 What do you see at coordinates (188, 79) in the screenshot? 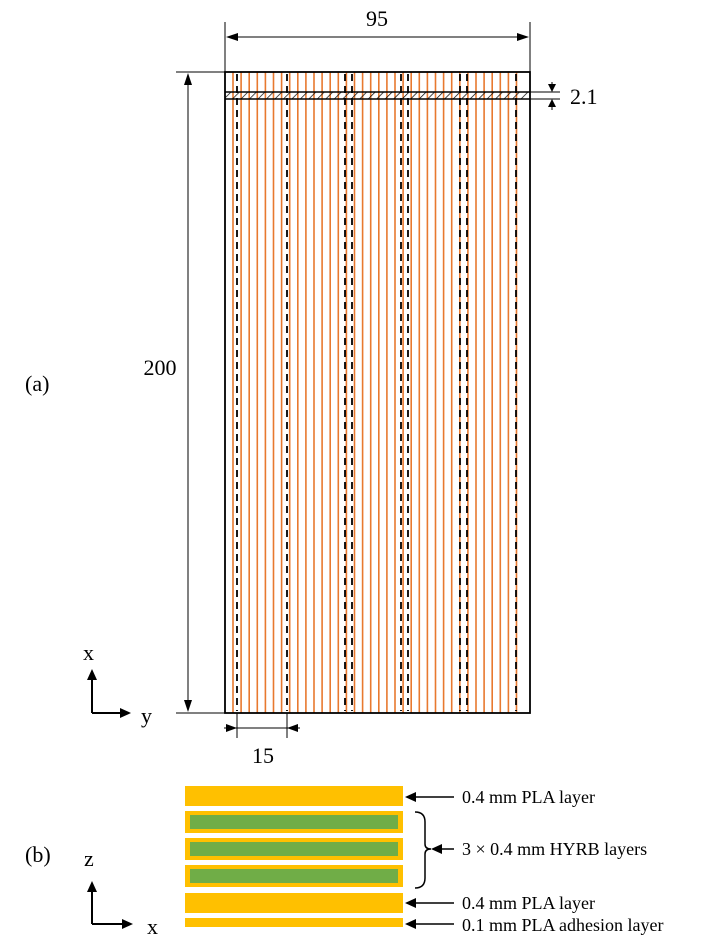
I see `height-arrow-top` at bounding box center [188, 79].